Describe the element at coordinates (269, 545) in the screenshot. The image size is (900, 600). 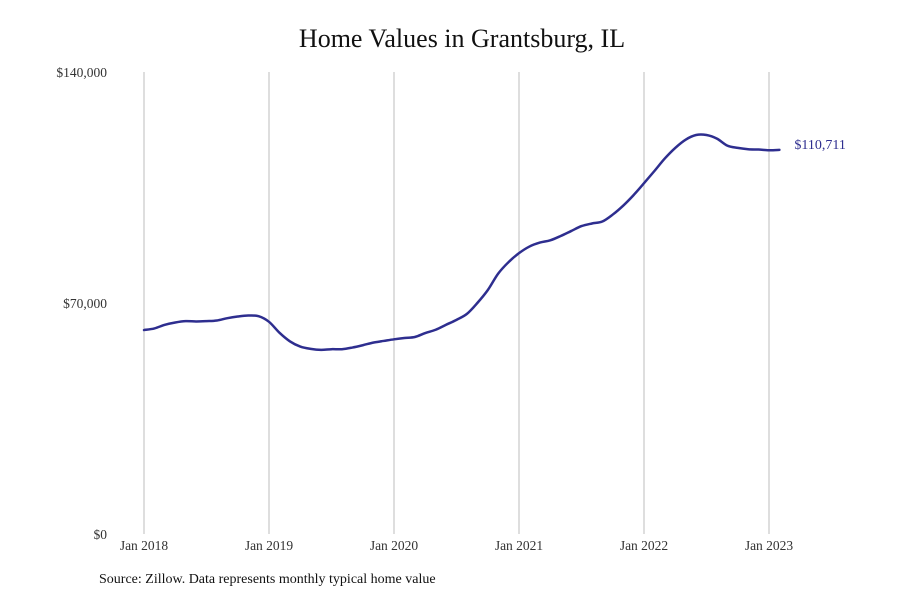
I see `x-tick-label: Jan 2019` at that location.